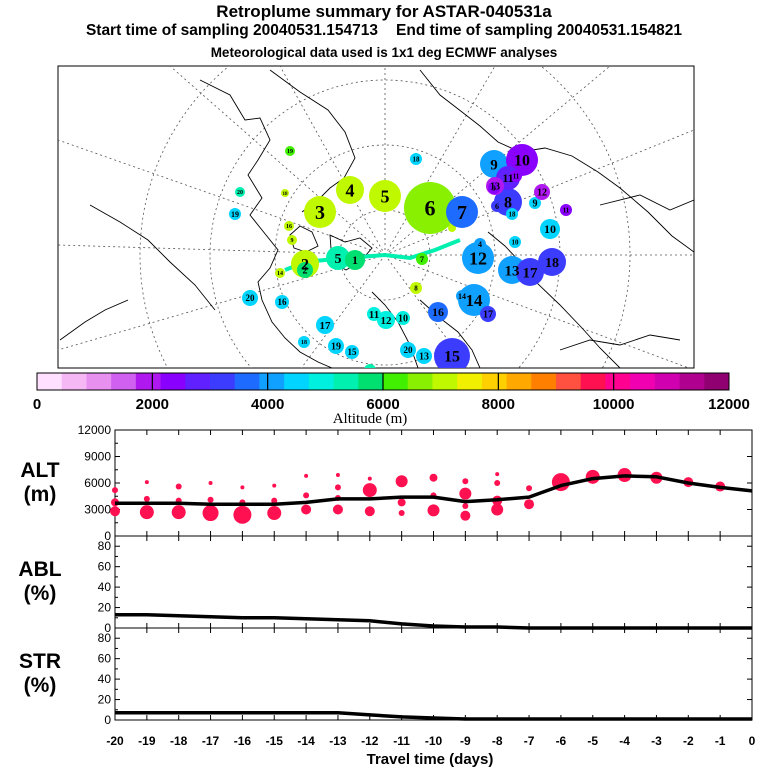 The width and height of the screenshot is (768, 768). What do you see at coordinates (688, 741) in the screenshot?
I see `x-tick-label: -2` at bounding box center [688, 741].